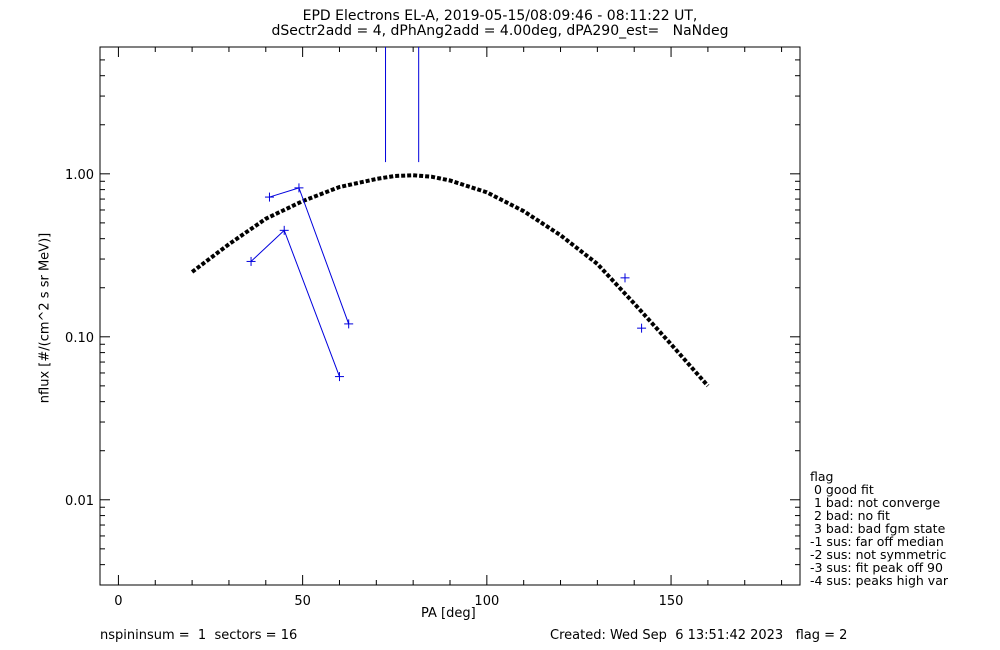 This screenshot has width=1000, height=650. What do you see at coordinates (879, 580) in the screenshot?
I see `legend-item: -4 sus: peaks high var` at bounding box center [879, 580].